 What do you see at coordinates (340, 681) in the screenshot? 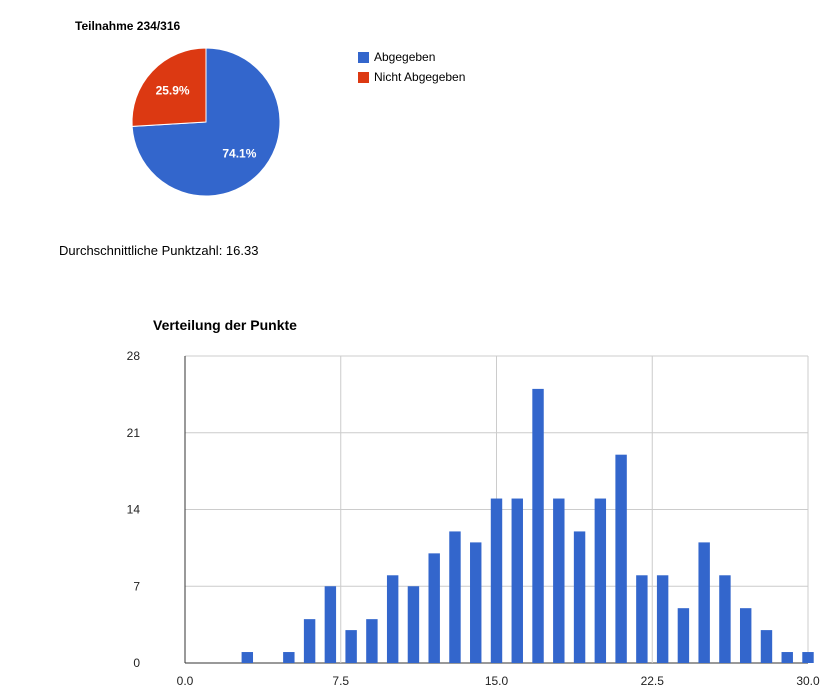
I see `x-tick-label: 7.5` at bounding box center [340, 681].